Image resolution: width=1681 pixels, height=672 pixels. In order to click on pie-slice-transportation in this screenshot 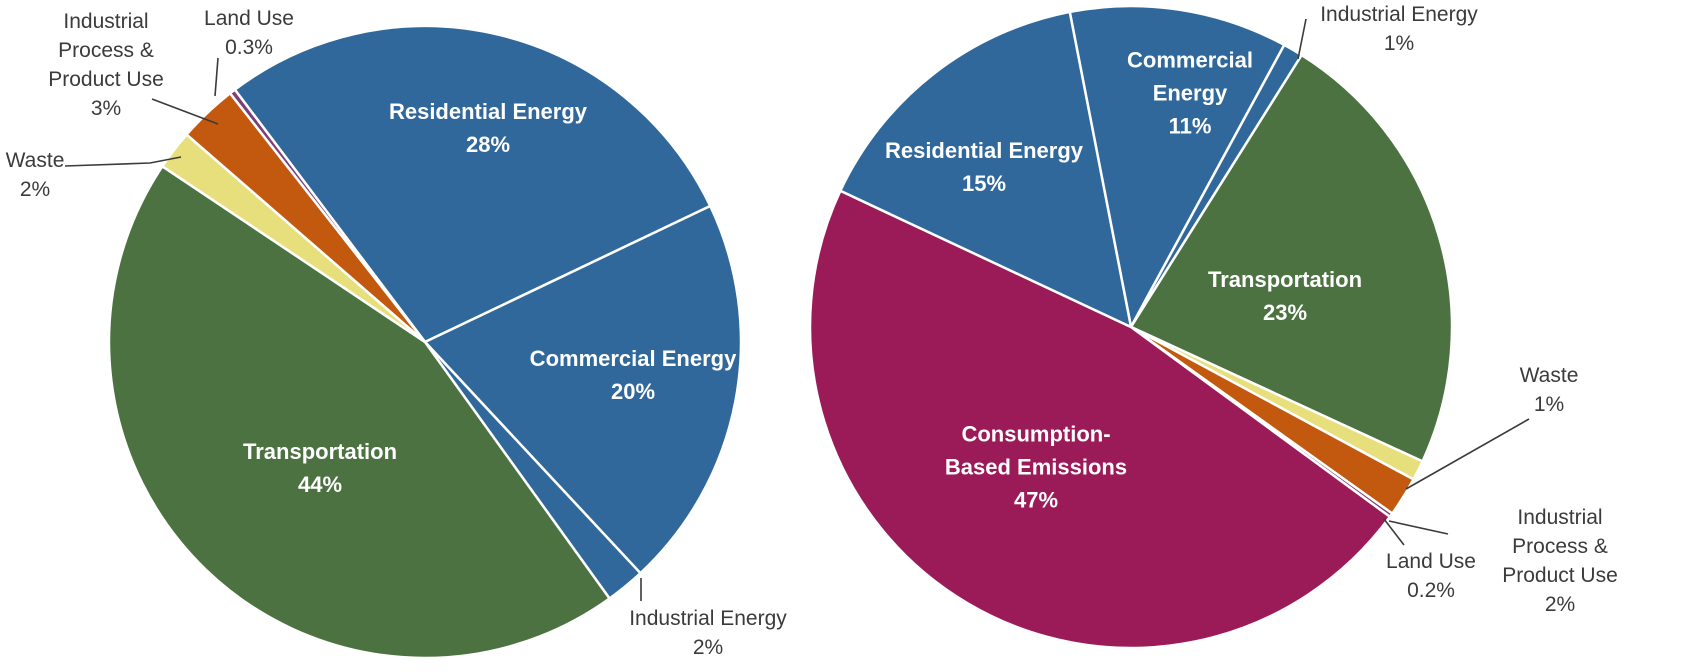, I will do `click(1291, 258)`.